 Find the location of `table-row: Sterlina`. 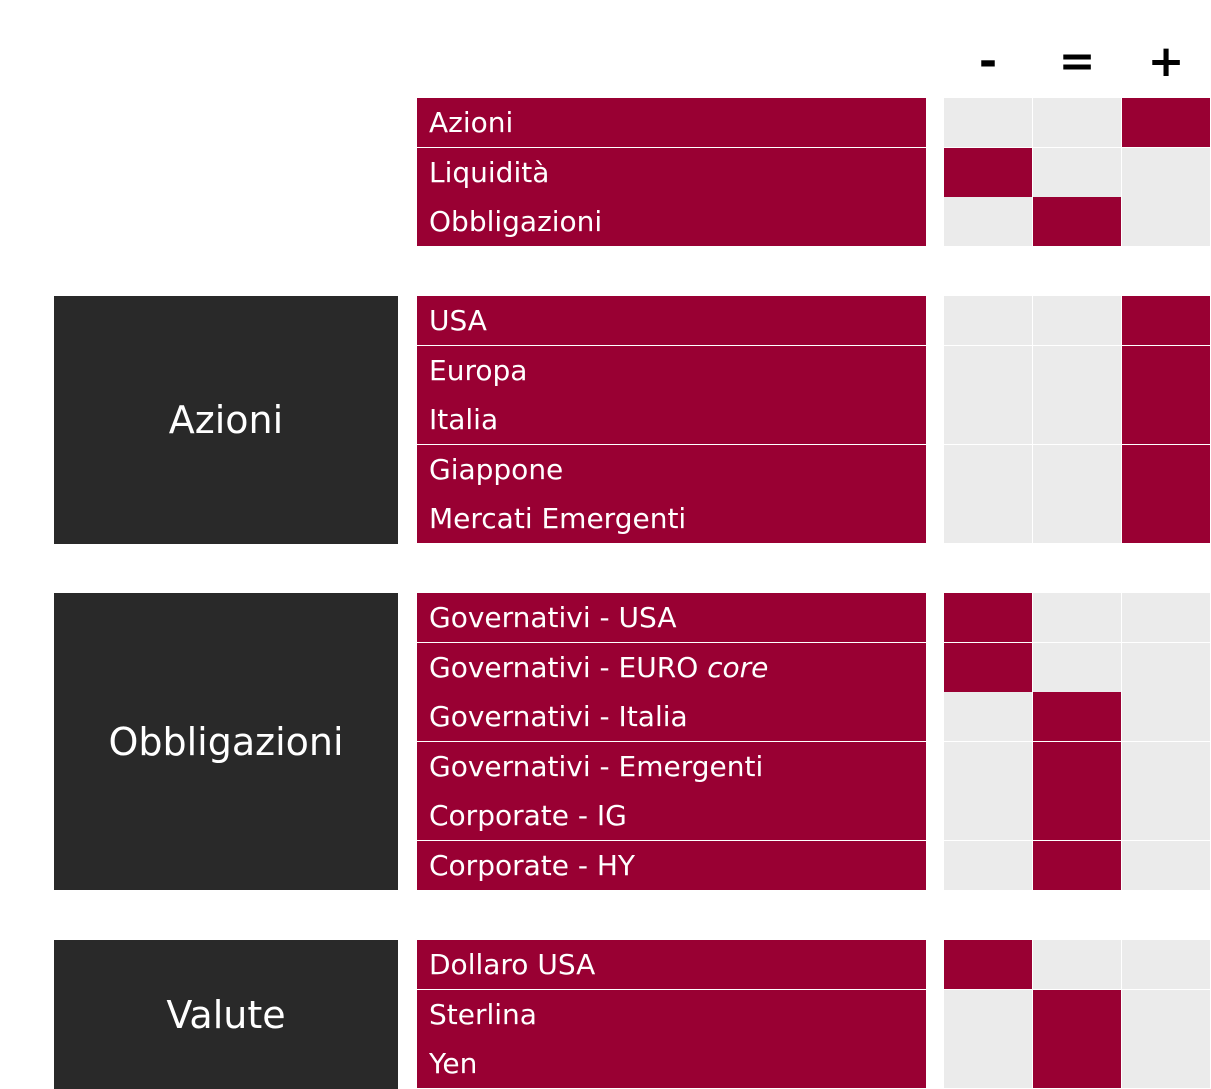

table-row: Sterlina is located at coordinates (605, 1014).